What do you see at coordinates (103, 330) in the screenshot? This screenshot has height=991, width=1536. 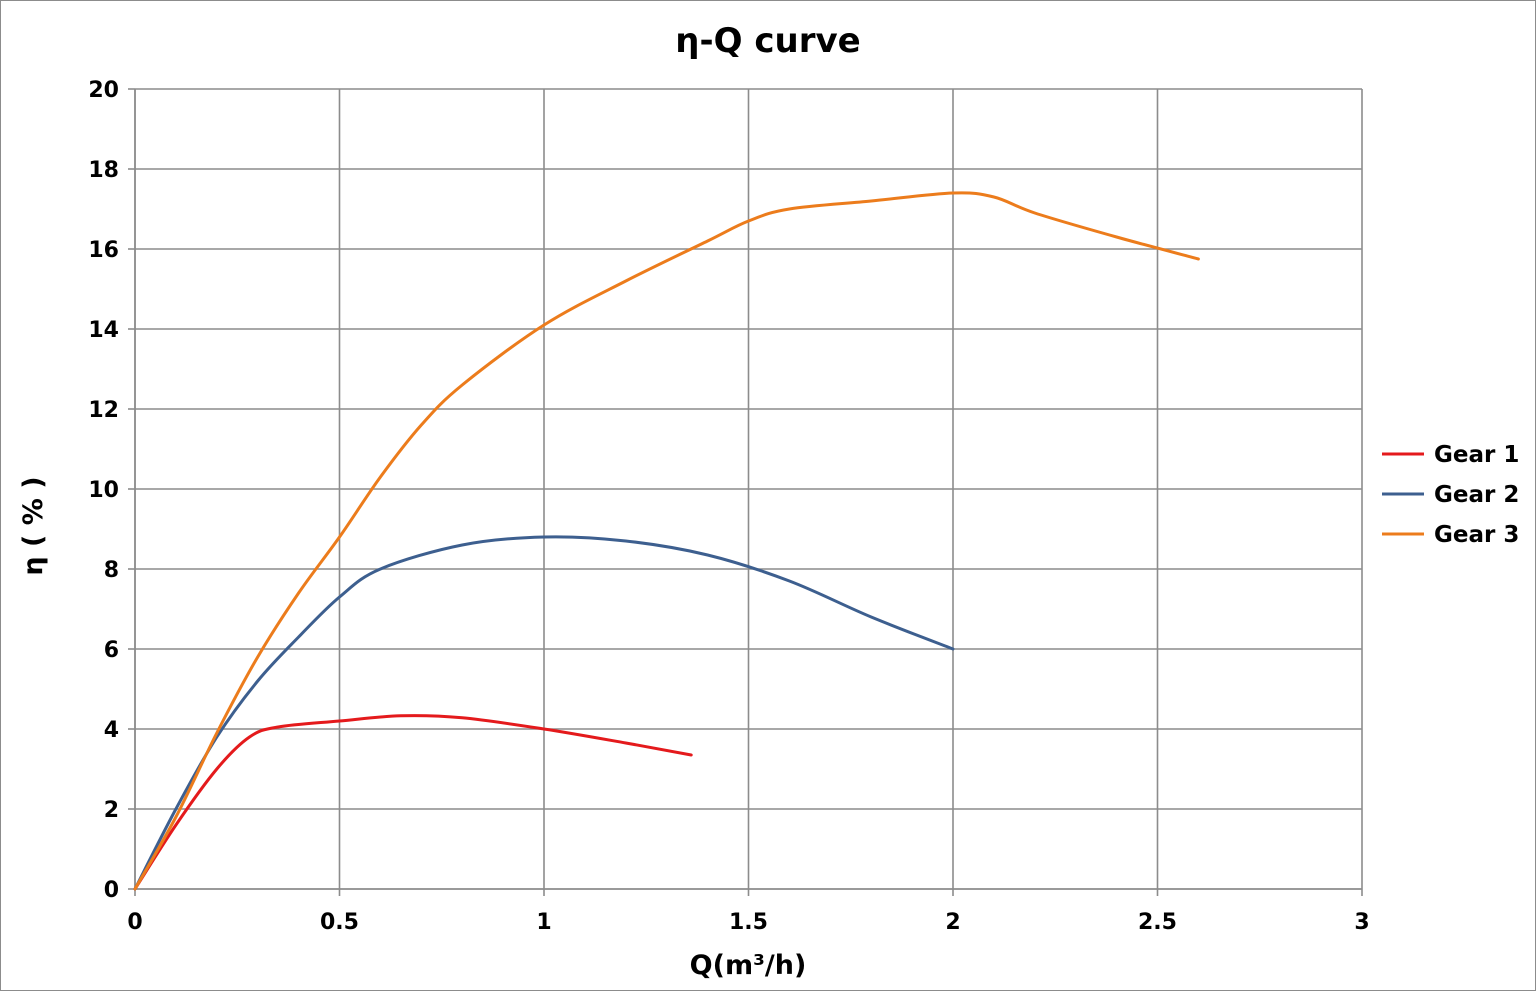 I see `y-tick-label: 14` at bounding box center [103, 330].